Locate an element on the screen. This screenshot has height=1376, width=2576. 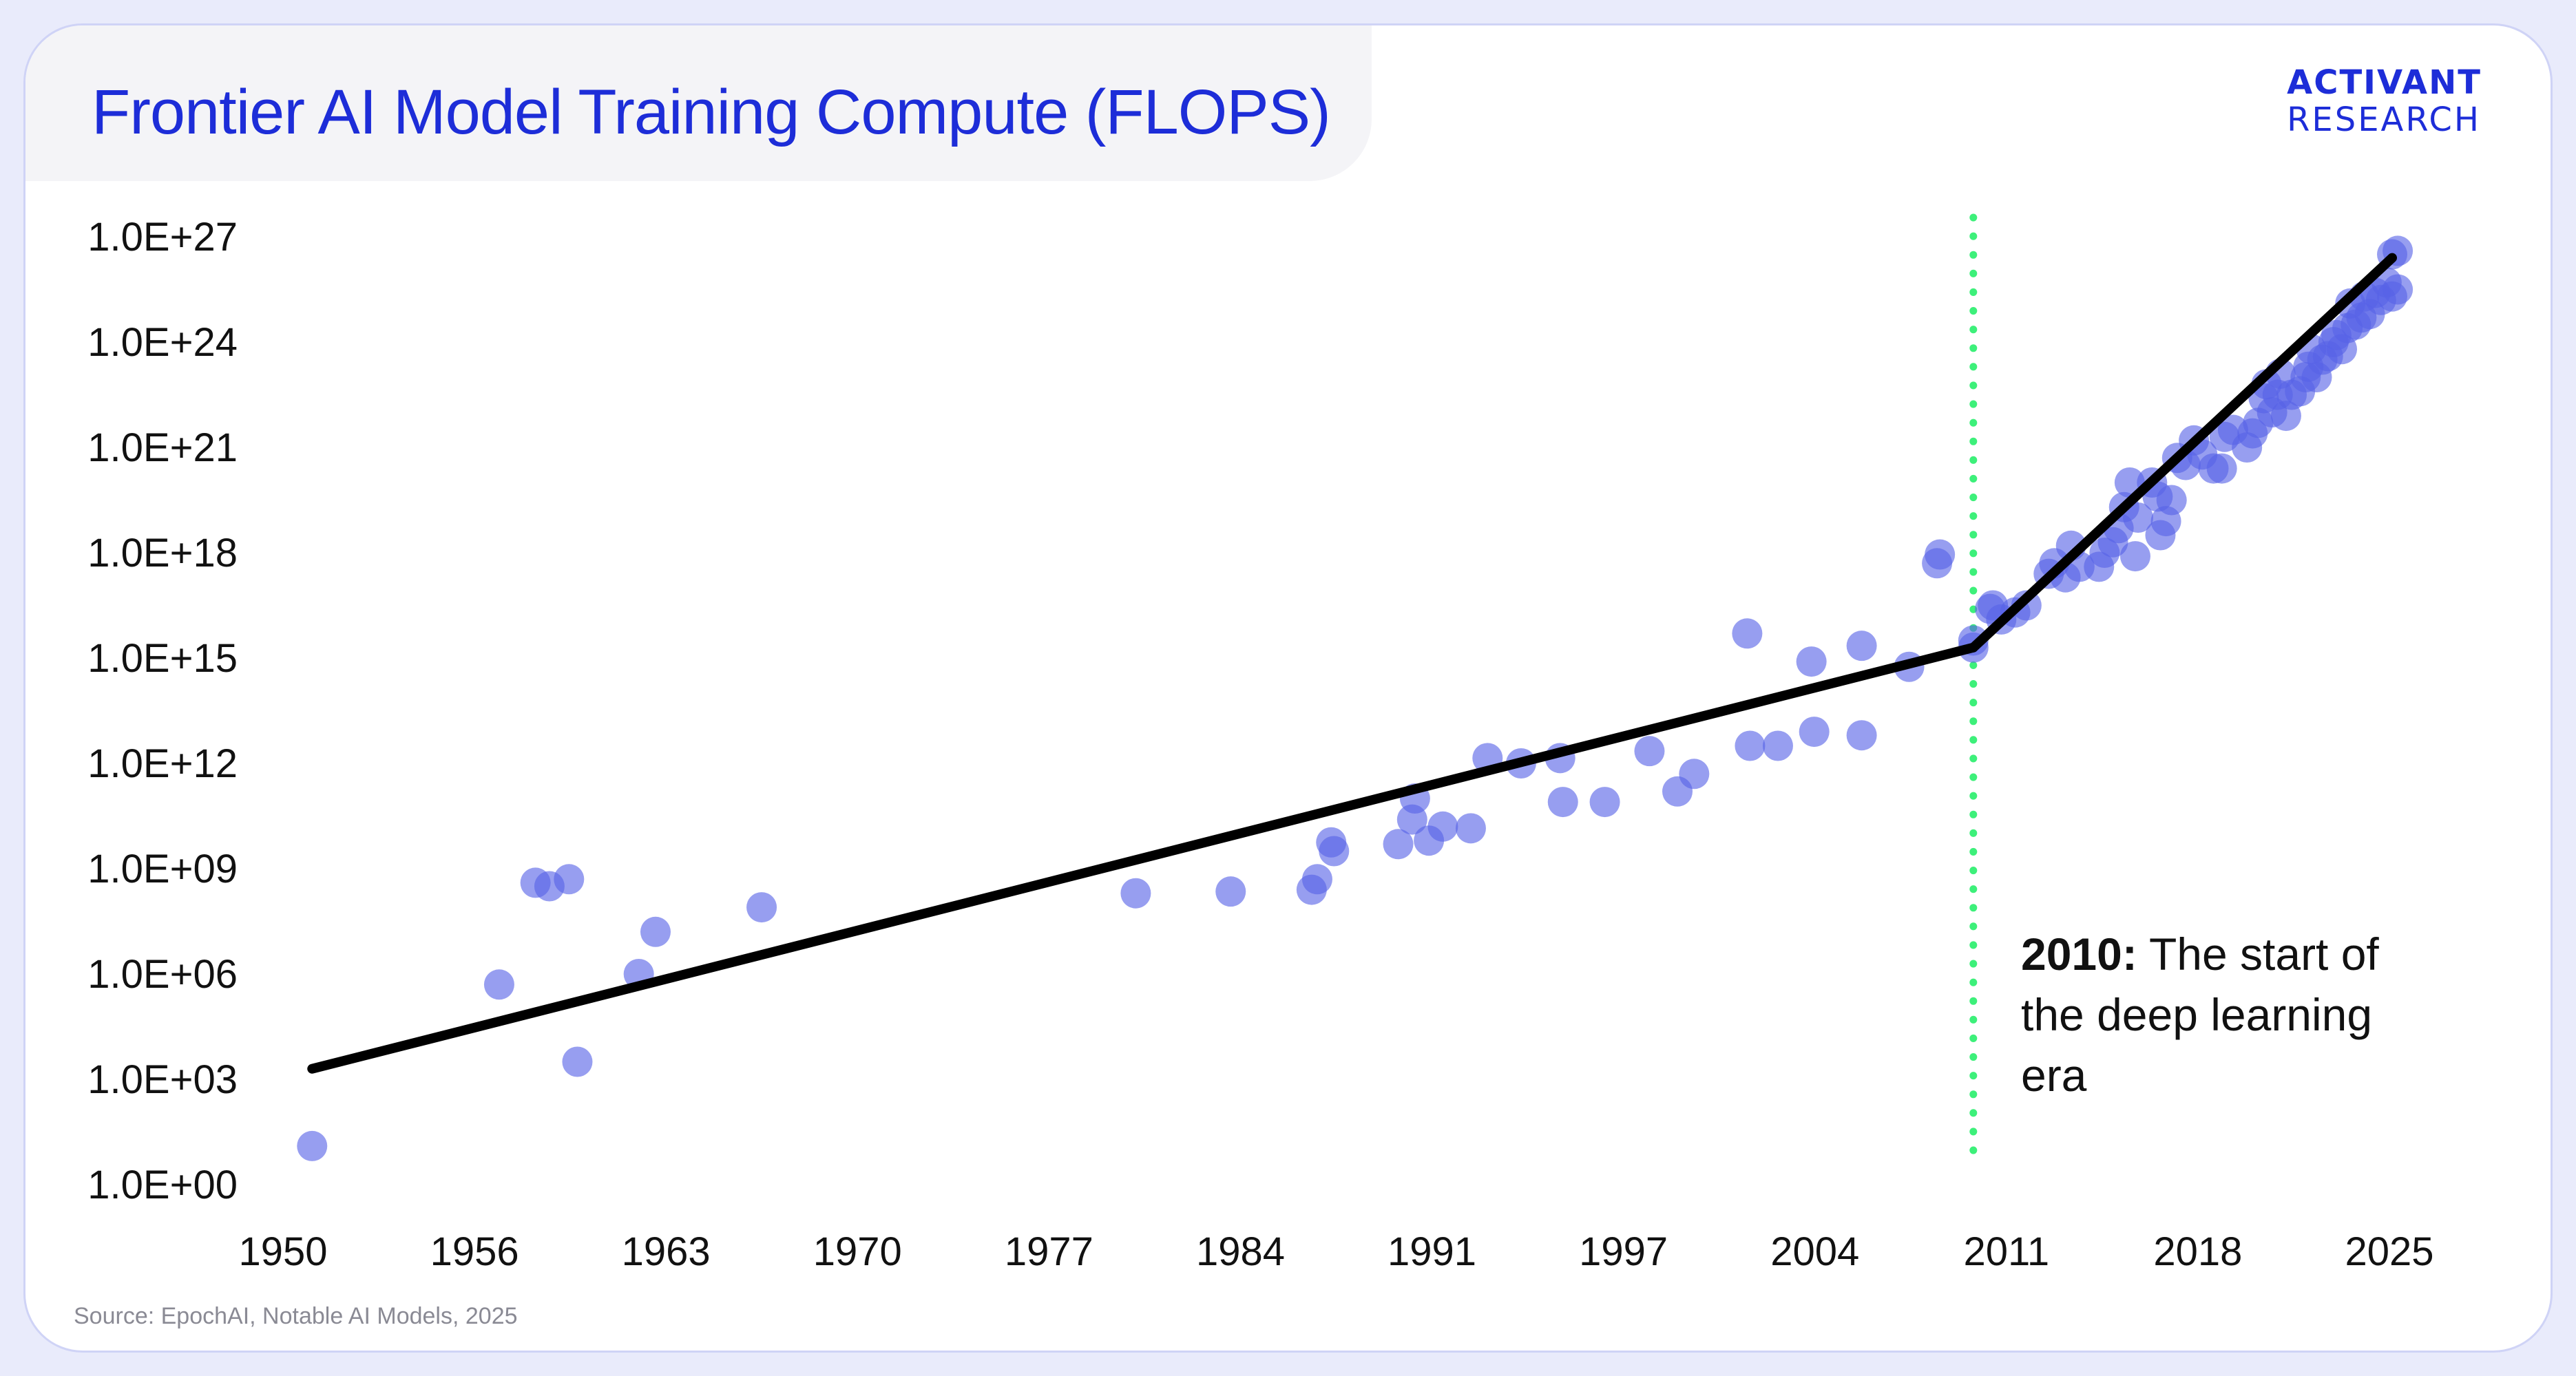
x-tick-label: 2025 is located at coordinates (2389, 1252).